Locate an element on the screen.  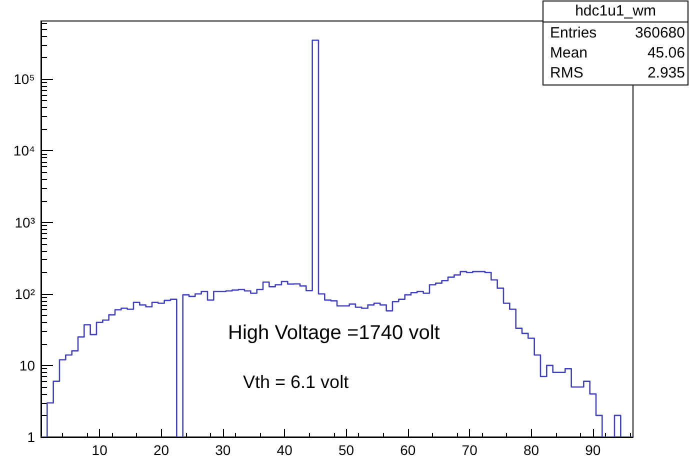
x-tick-label: 30 is located at coordinates (223, 450).